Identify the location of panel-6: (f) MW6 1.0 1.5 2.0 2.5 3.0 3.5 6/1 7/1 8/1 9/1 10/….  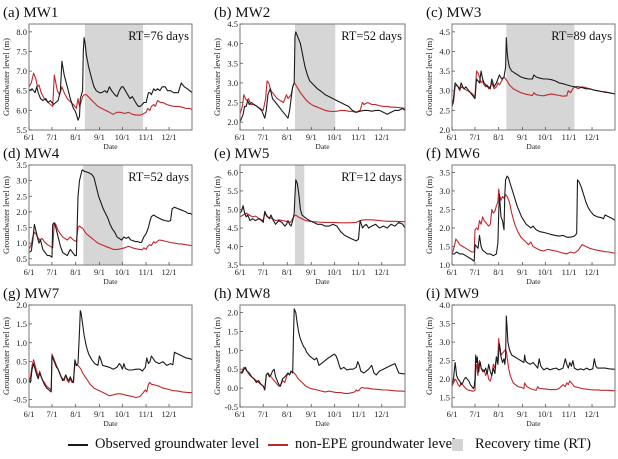
(520, 216).